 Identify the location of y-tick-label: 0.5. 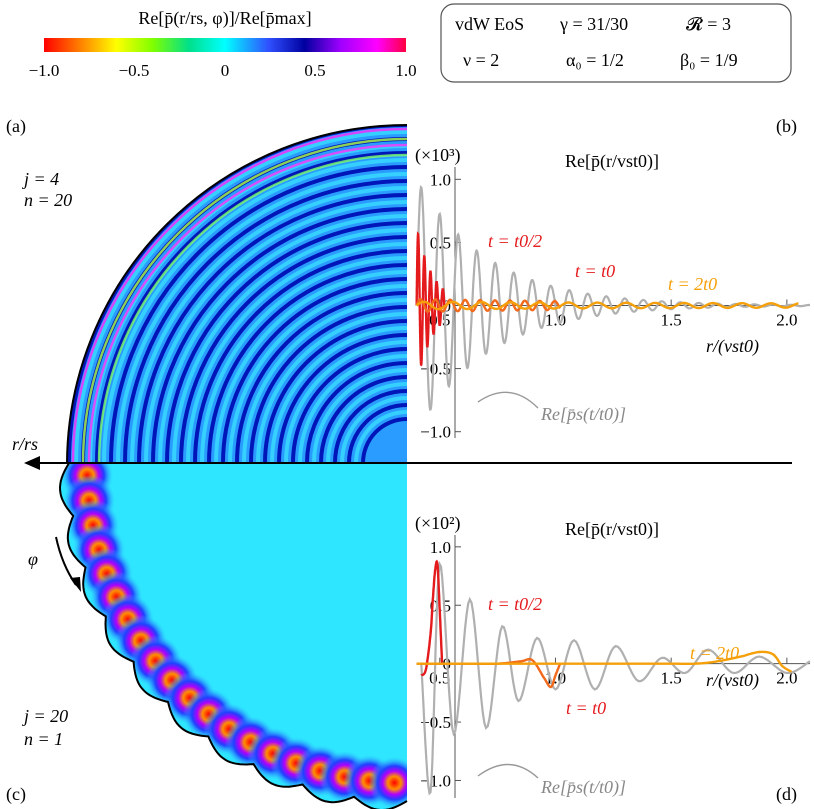
(440, 242).